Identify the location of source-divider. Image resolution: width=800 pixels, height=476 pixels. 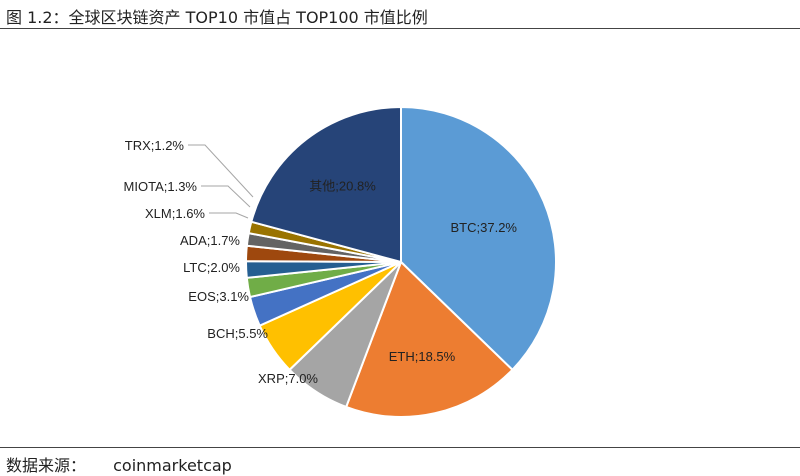
(400, 447).